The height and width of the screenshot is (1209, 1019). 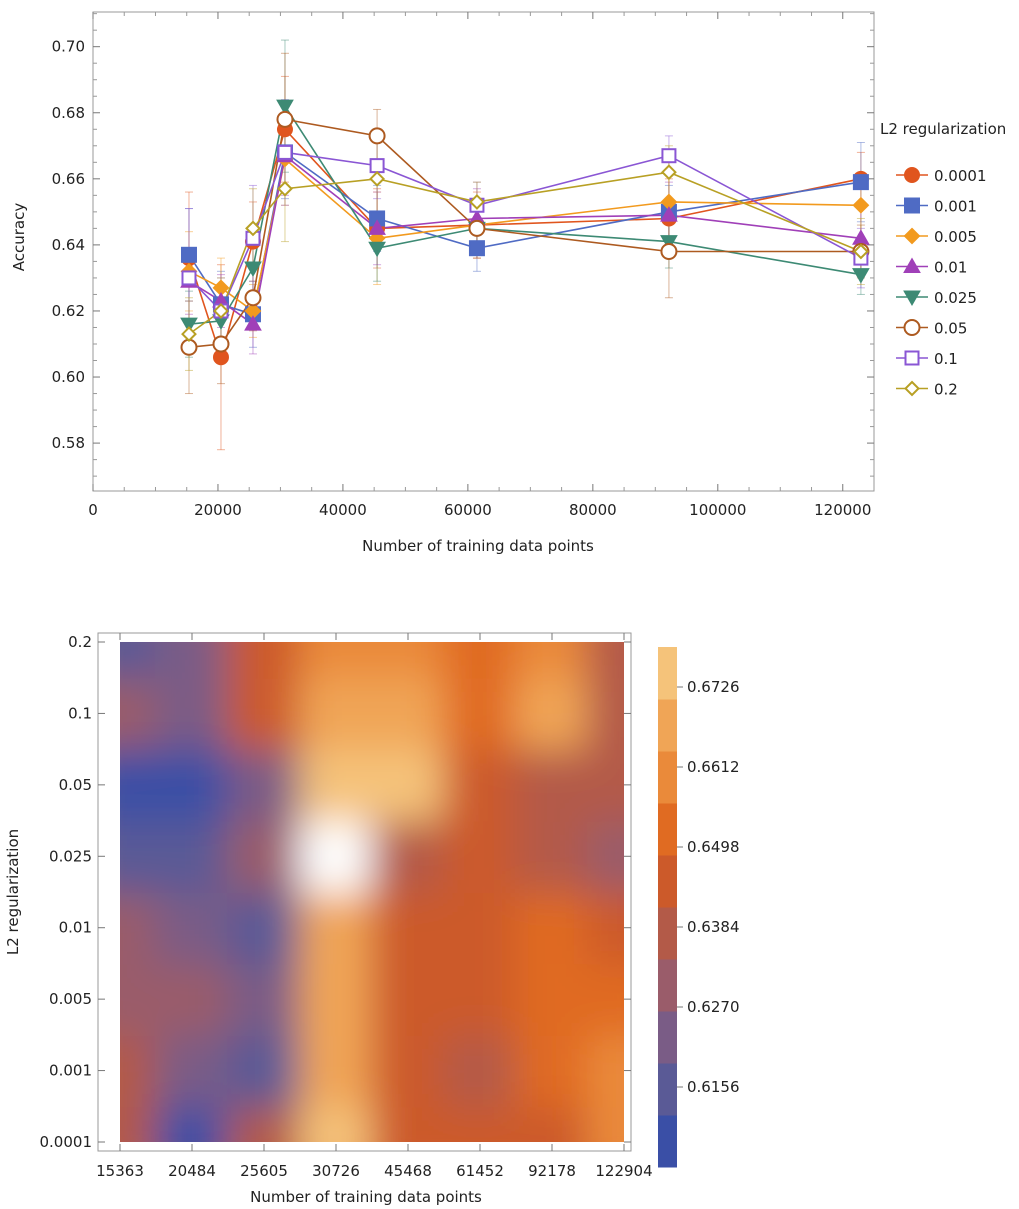 I want to click on legend-item: 0.1, so click(x=927, y=359).